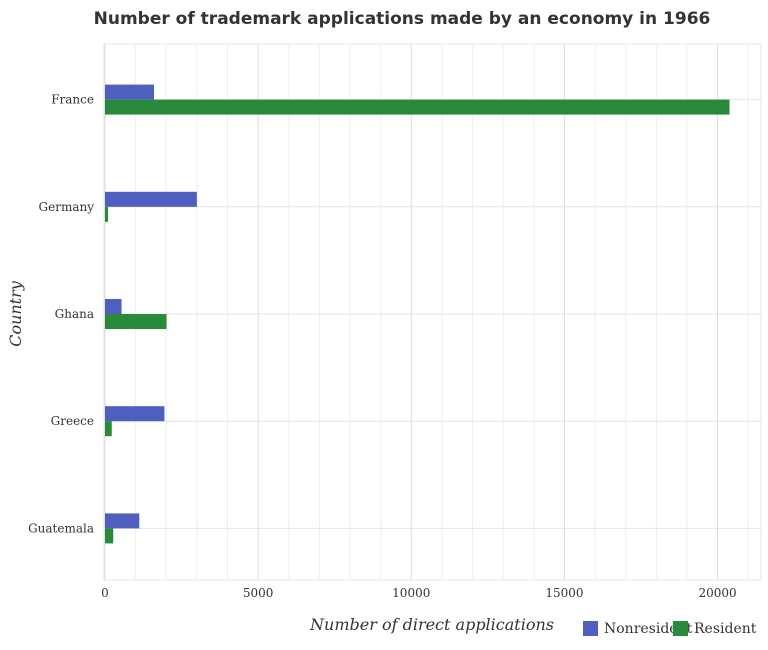 The height and width of the screenshot is (650, 768). Describe the element at coordinates (258, 593) in the screenshot. I see `x-tick-label: 5000` at that location.